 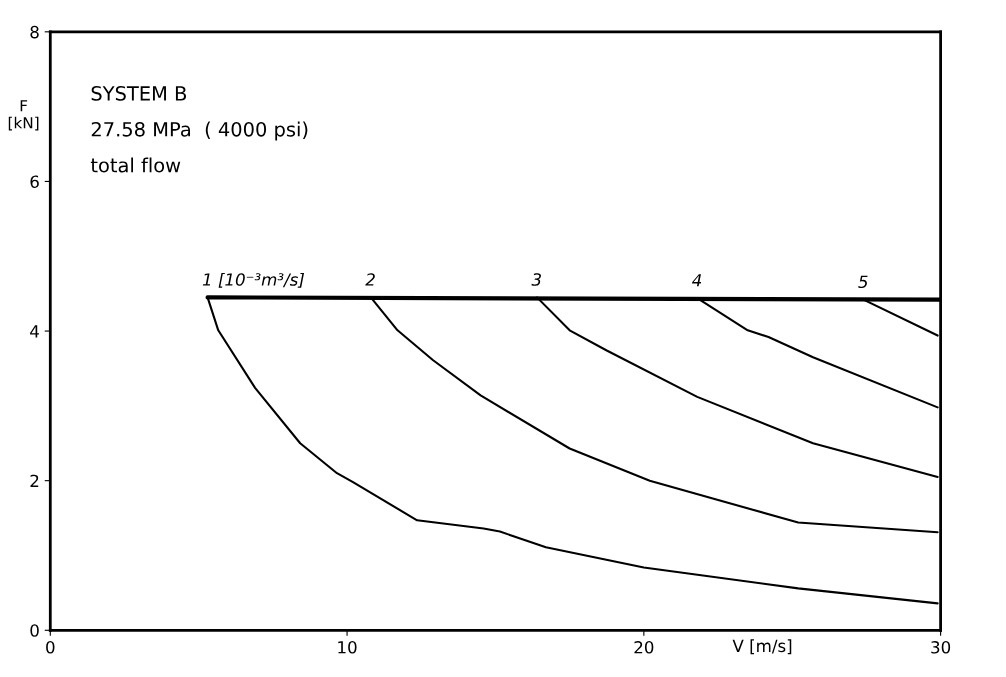 I want to click on x-tick-label: 20, so click(x=644, y=647).